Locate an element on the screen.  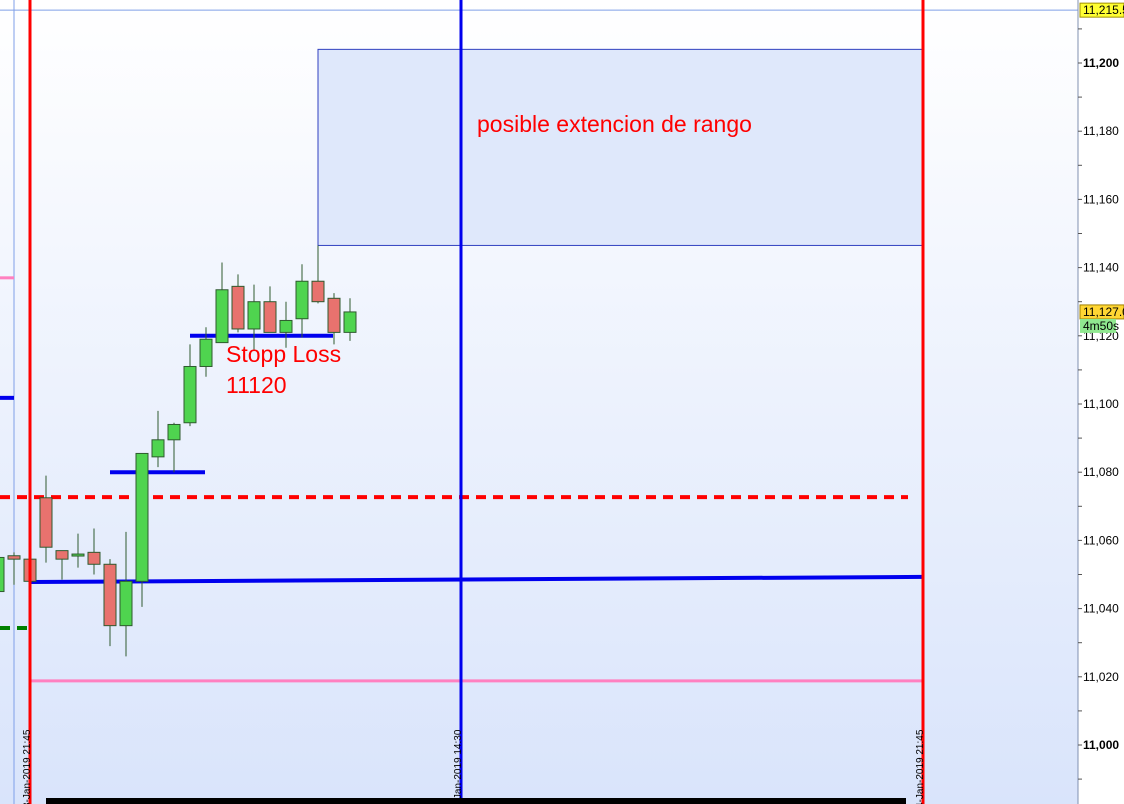
range-box is located at coordinates (620, 147).